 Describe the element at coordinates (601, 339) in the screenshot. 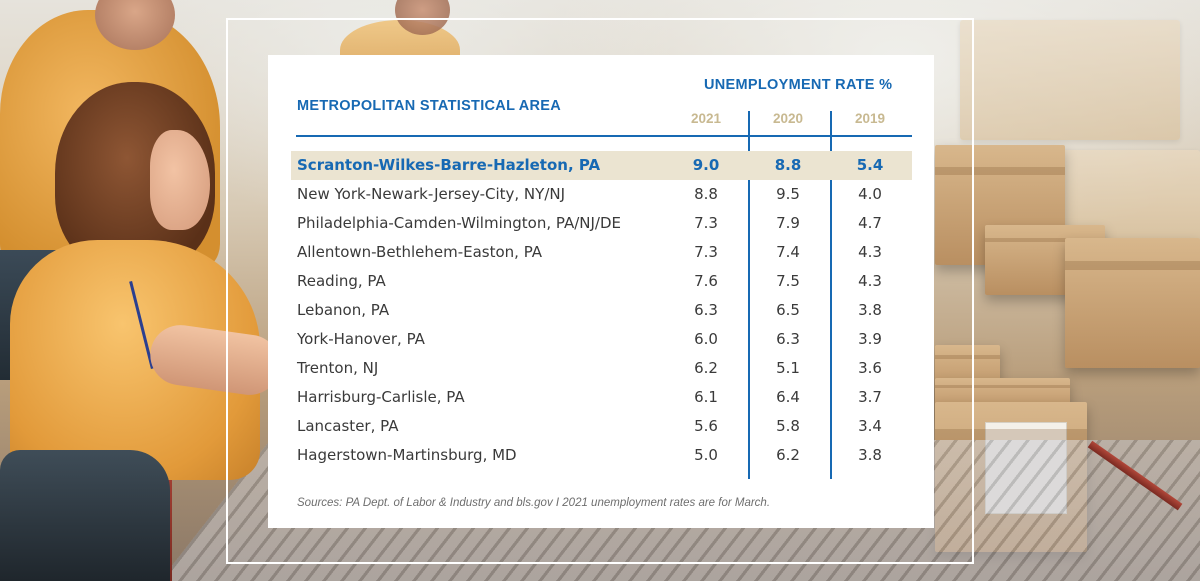

I see `table-row: York-Hanover, PA 6.0 6.3 3.9` at that location.